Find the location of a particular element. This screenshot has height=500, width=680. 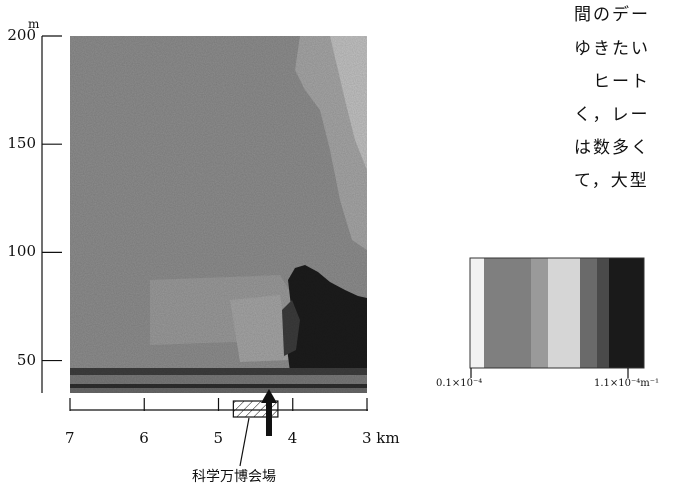

colorbar is located at coordinates (557, 317).